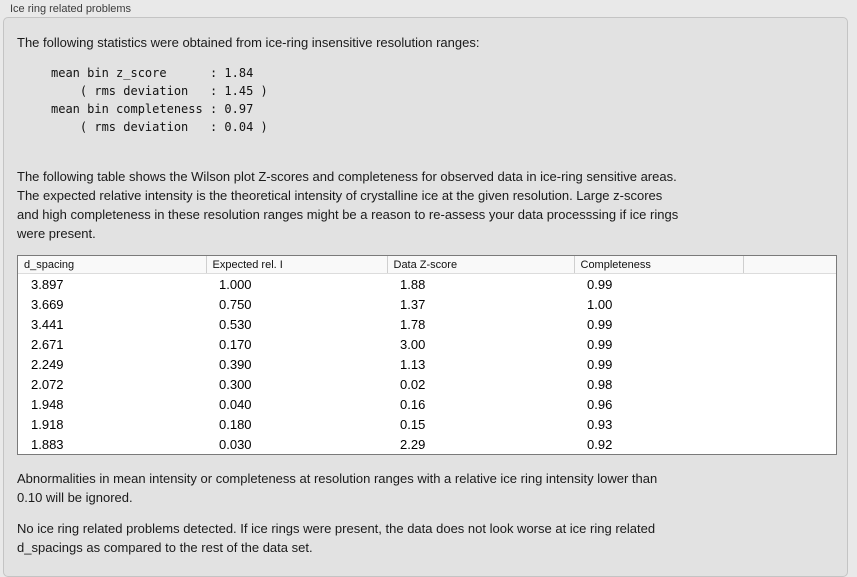 The image size is (857, 577). What do you see at coordinates (427, 344) in the screenshot?
I see `table-row: 2.671 0.170 3.00 0.99` at bounding box center [427, 344].